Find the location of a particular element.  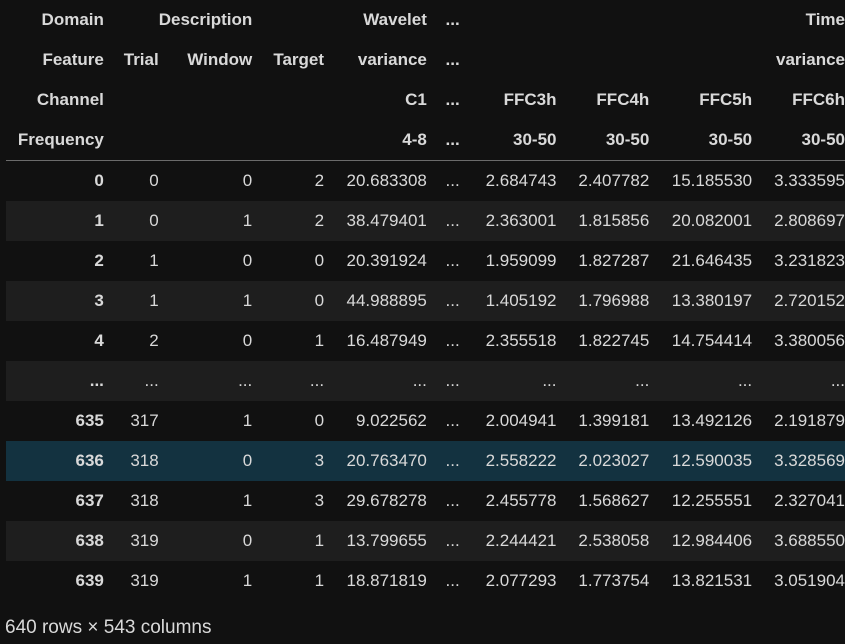

table-cell: 2.538058 is located at coordinates (614, 540).